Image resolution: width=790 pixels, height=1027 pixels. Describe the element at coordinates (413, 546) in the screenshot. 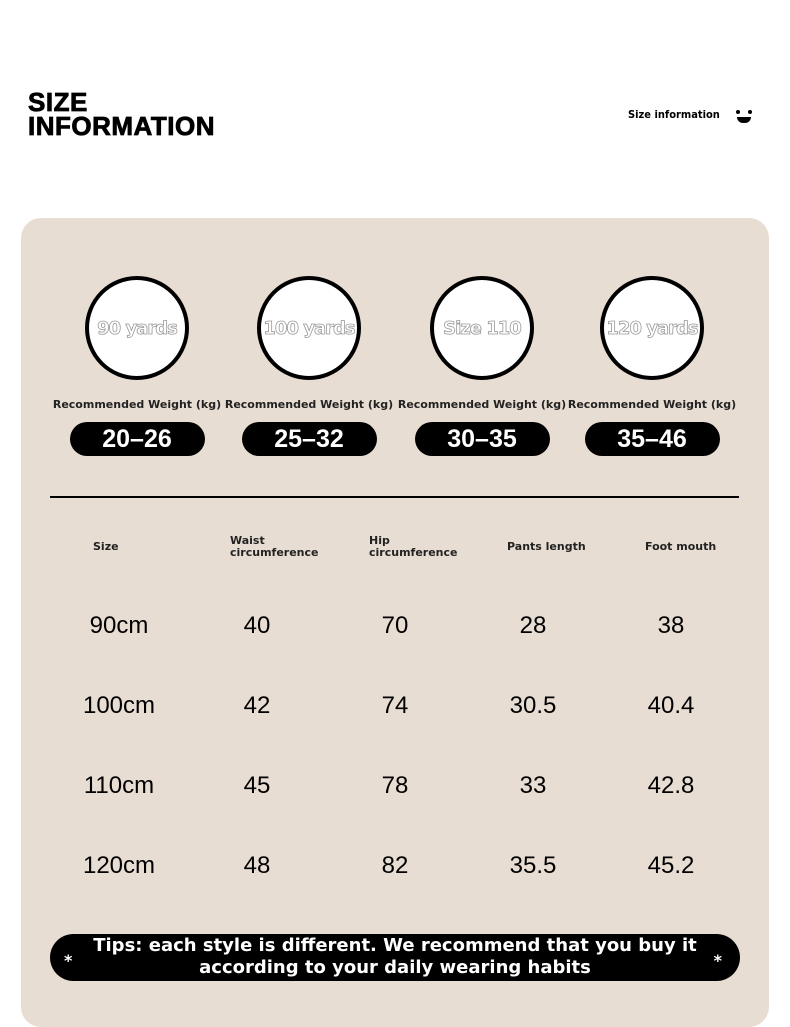

I see `column-header: Hip circumference` at that location.